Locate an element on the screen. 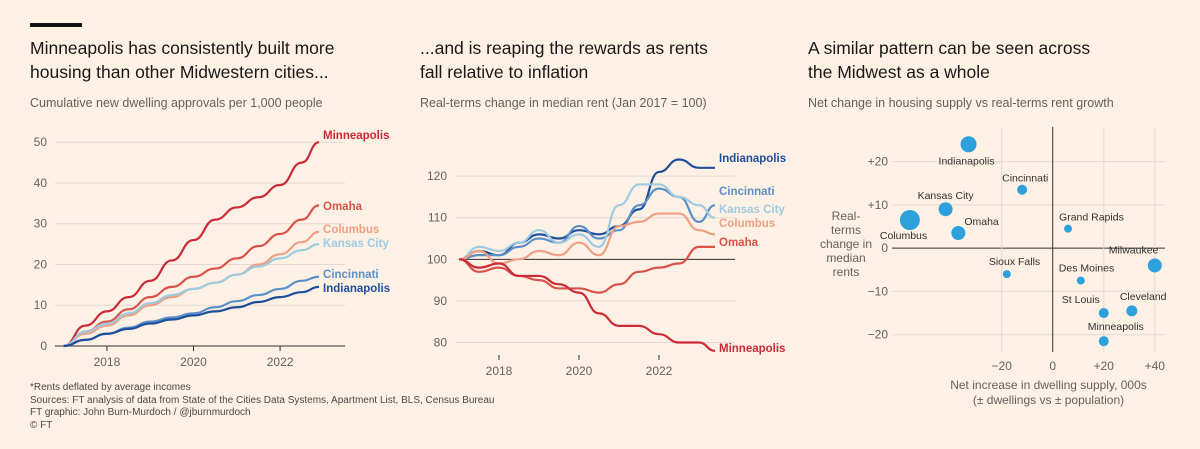 The width and height of the screenshot is (1200, 449). scatter-label-milwaukee: Milwaukee is located at coordinates (1134, 250).